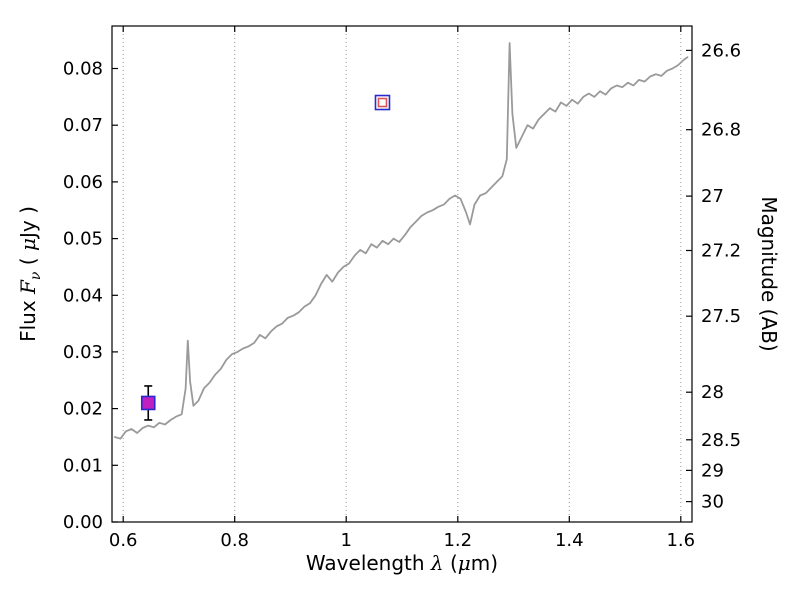 Image resolution: width=800 pixels, height=600 pixels. I want to click on y-tick-label: 0.05, so click(83, 239).